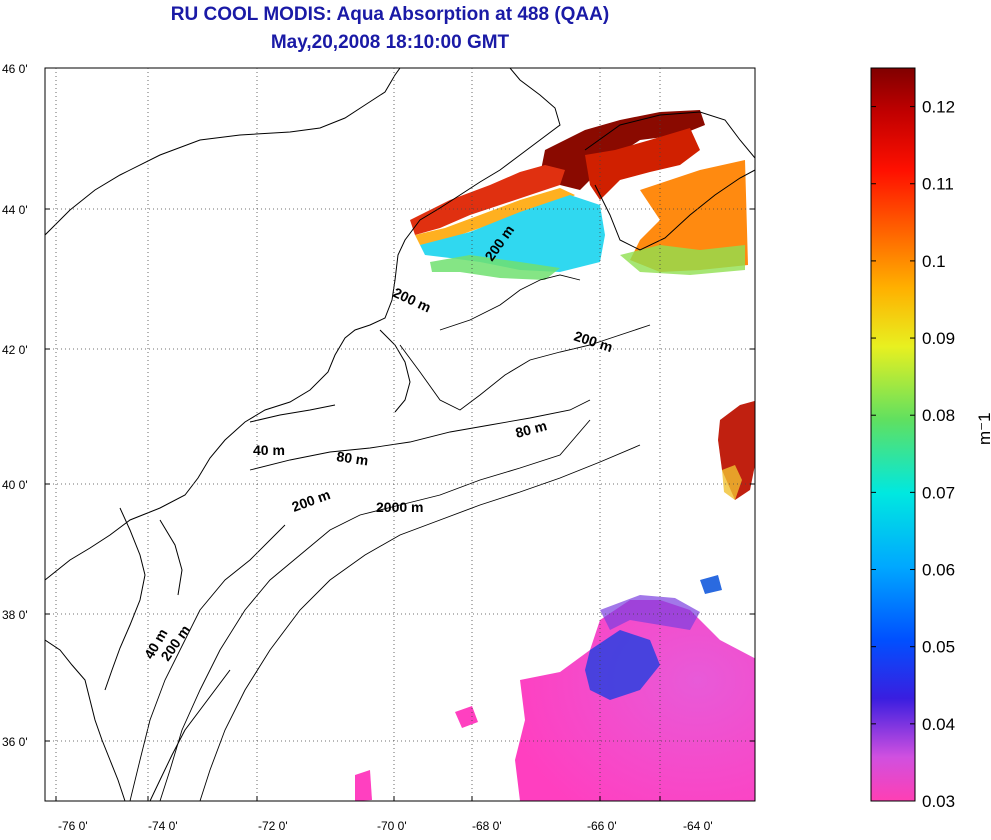 This screenshot has height=840, width=991. What do you see at coordinates (642, 164) in the screenshot?
I see `nova-scotia-red` at bounding box center [642, 164].